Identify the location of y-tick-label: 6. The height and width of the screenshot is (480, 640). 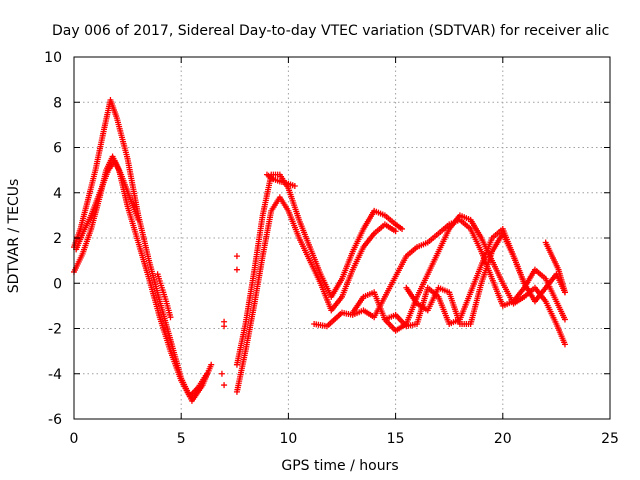
(57, 149).